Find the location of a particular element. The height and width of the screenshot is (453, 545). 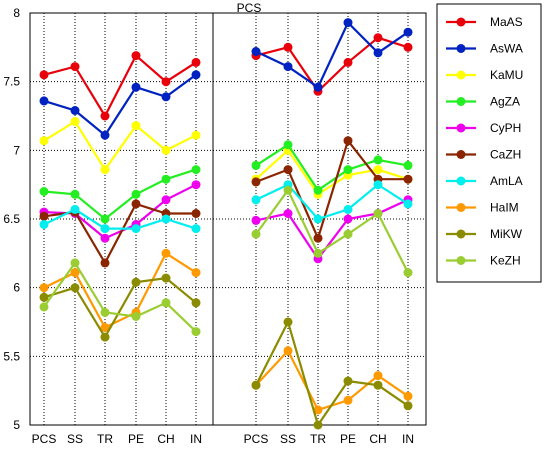

legend-label: CyPH is located at coordinates (505, 128).